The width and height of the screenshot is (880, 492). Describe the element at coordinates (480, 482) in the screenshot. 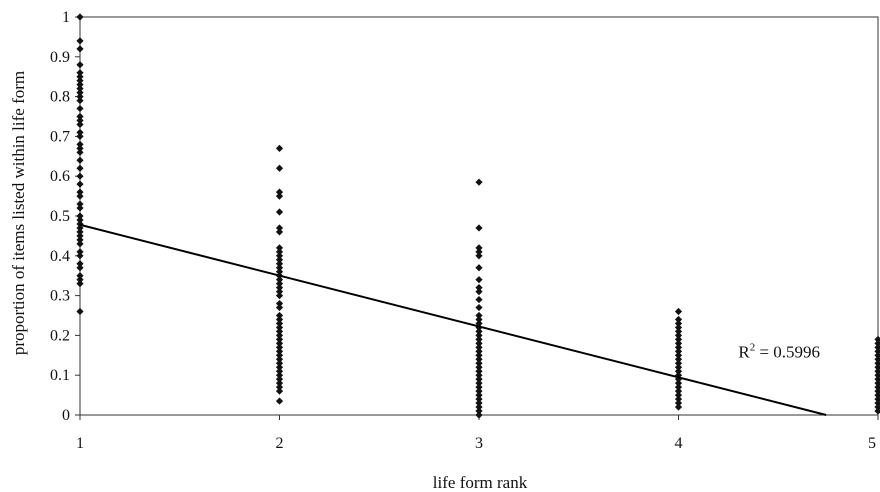

I see `x-axis-title: life form rank` at that location.